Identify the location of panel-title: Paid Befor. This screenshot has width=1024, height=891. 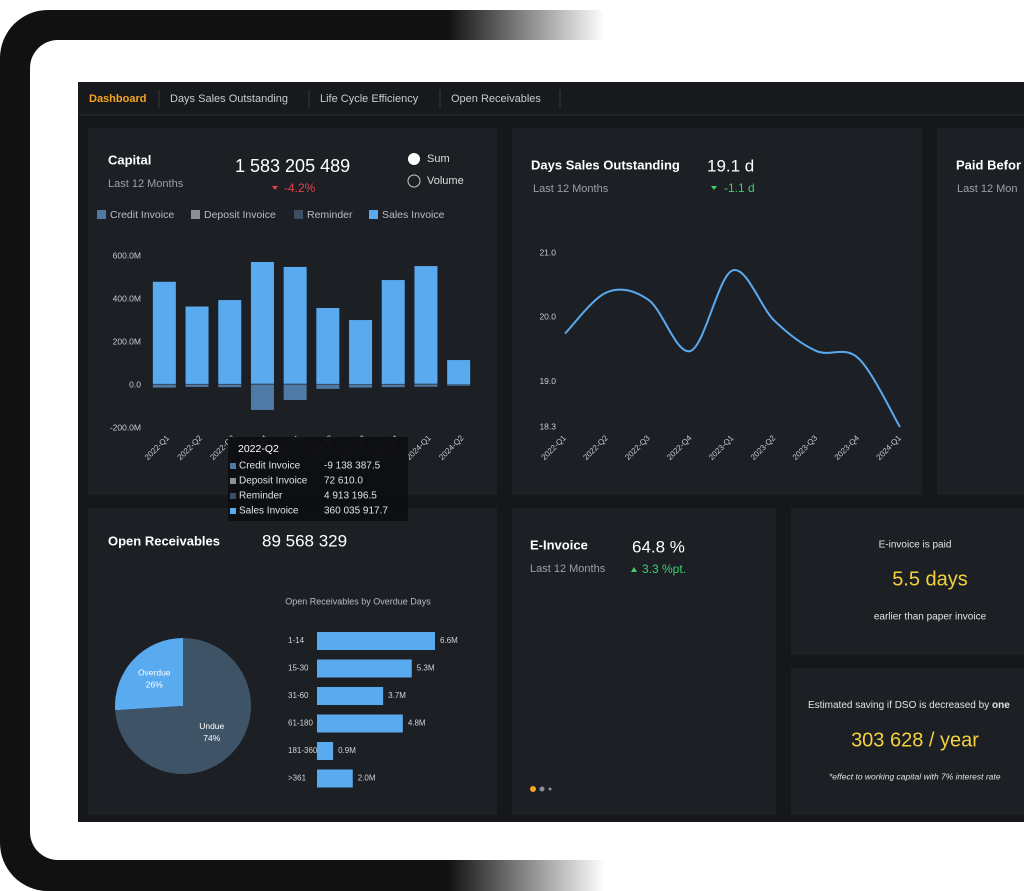
(988, 164).